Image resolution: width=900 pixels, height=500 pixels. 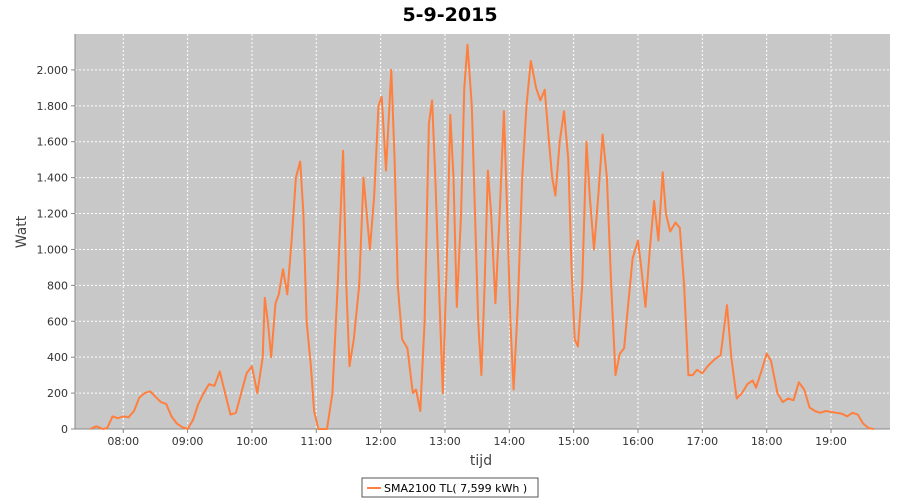 What do you see at coordinates (481, 461) in the screenshot?
I see `x-axis-label: tijd` at bounding box center [481, 461].